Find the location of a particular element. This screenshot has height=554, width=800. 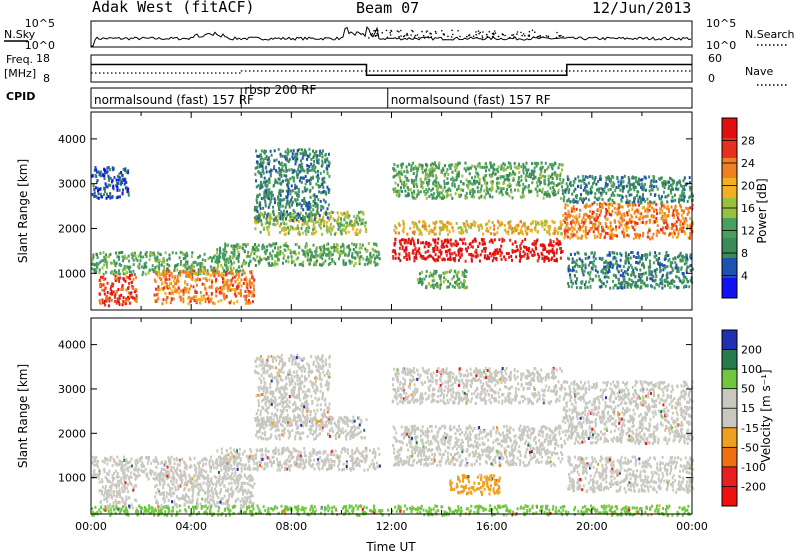

nsky-tick-top: 10^5 is located at coordinates (40, 23).